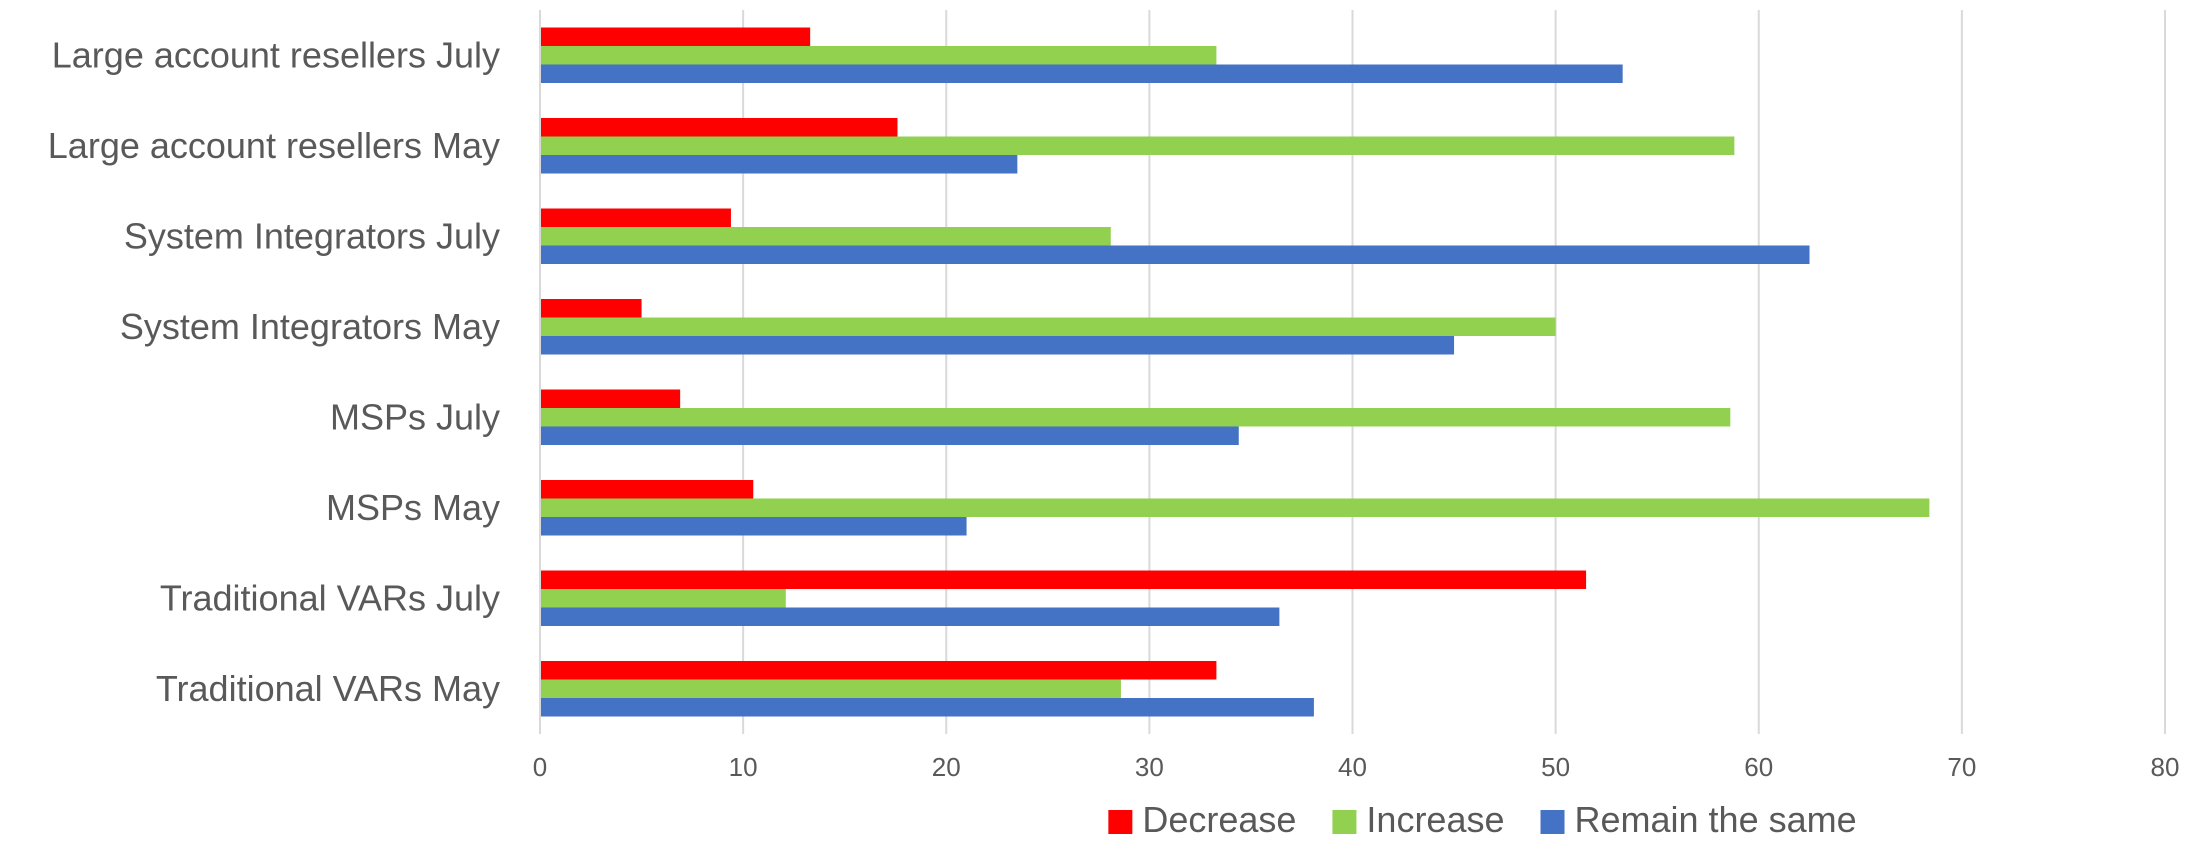  Describe the element at coordinates (1120, 822) in the screenshot. I see `legend-swatch-decrease` at that location.